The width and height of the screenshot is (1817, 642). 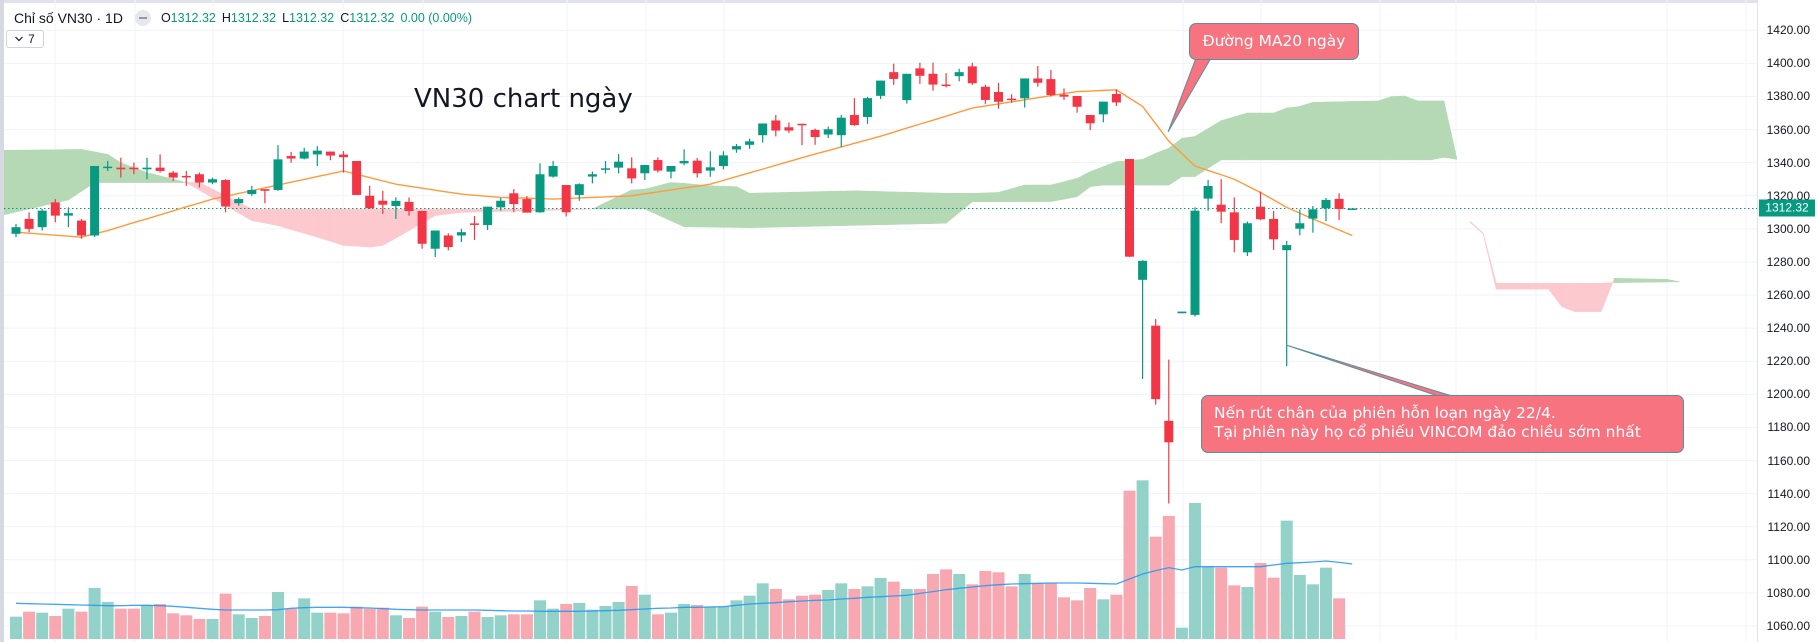 What do you see at coordinates (25, 39) in the screenshot?
I see `indicators-toggle-button: 7` at bounding box center [25, 39].